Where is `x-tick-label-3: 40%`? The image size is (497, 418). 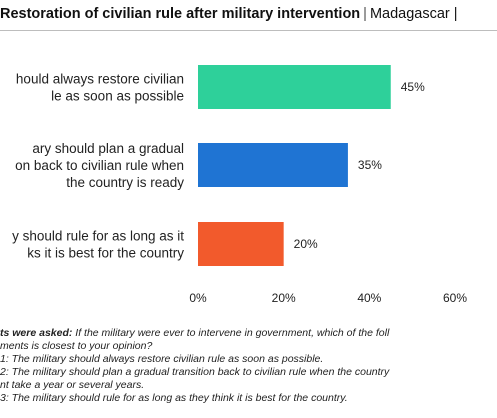
x-tick-label-3: 40% is located at coordinates (369, 298).